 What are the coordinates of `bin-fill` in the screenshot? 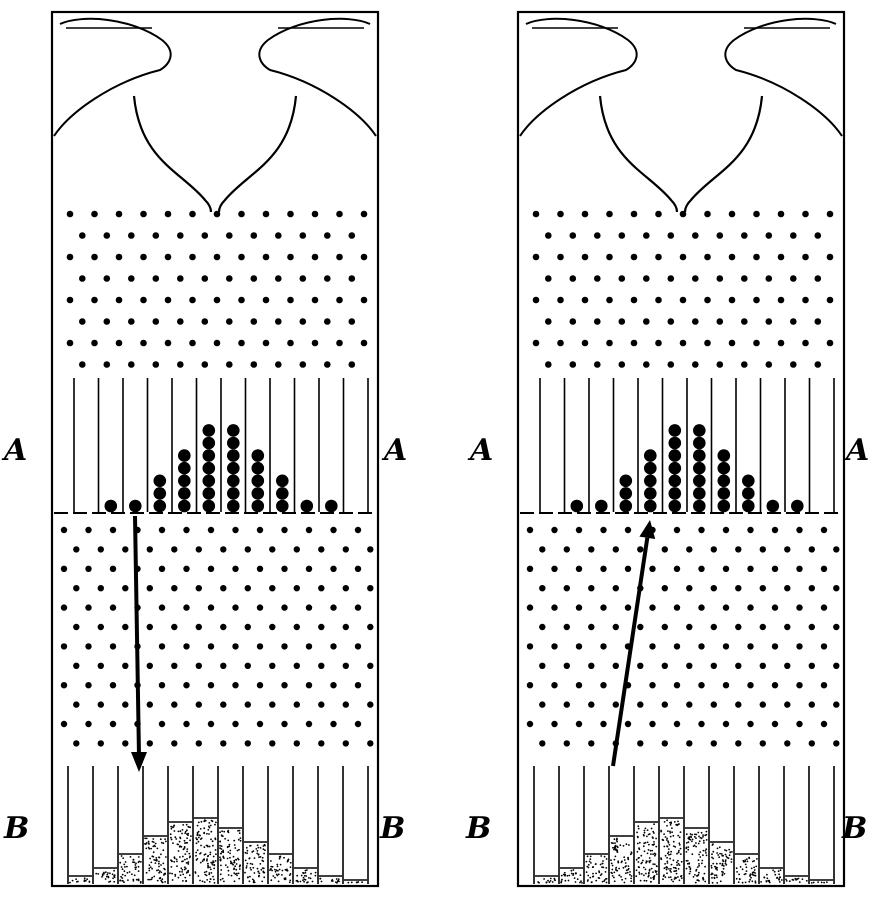 It's located at (280, 868).